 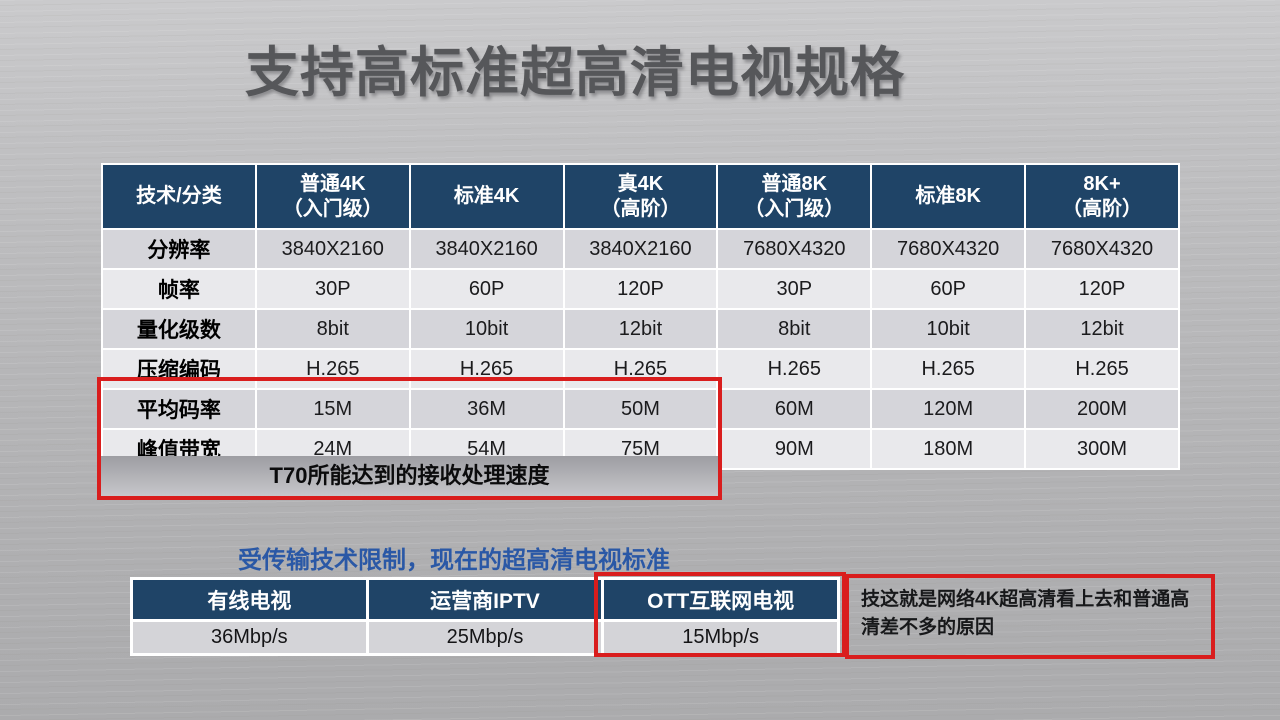 I want to click on spec-cell: 300M, so click(x=1102, y=449).